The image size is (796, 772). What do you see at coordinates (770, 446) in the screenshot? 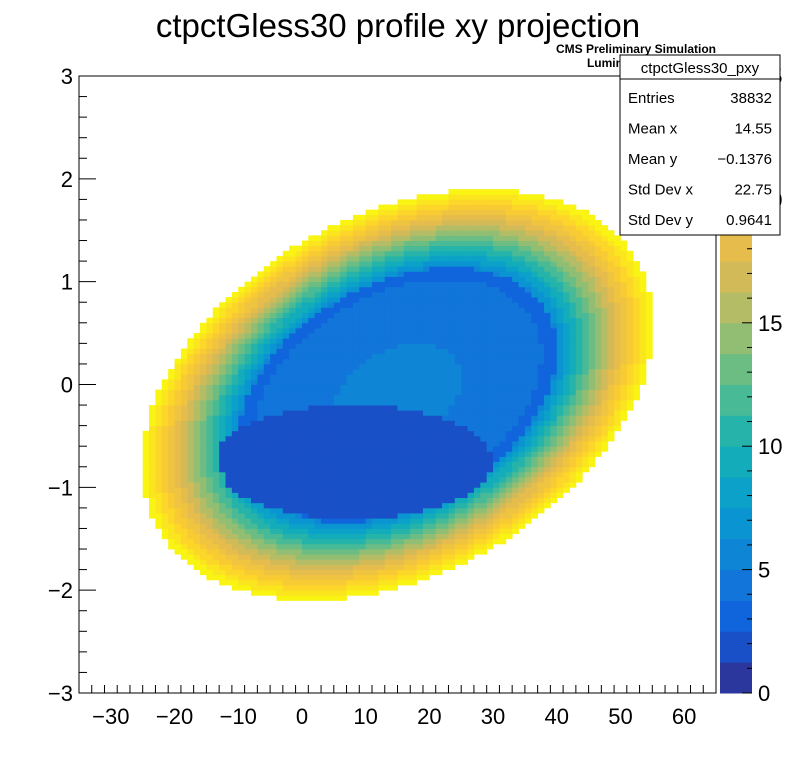
I see `z-tick-label: 10` at bounding box center [770, 446].